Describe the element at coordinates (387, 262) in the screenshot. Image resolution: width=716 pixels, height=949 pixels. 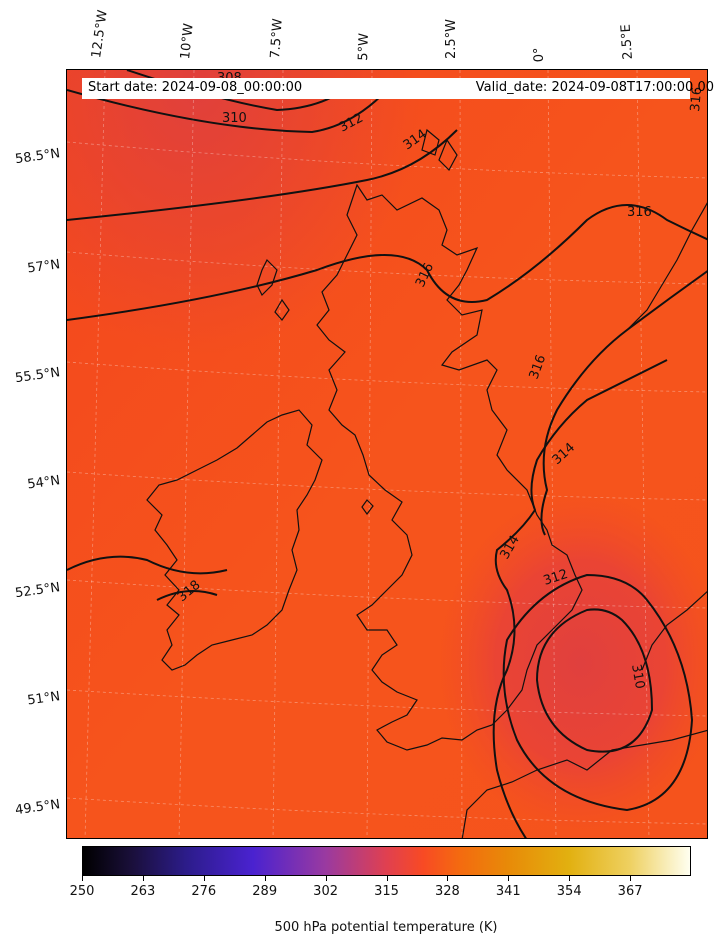
I see `contour-316-north` at that location.